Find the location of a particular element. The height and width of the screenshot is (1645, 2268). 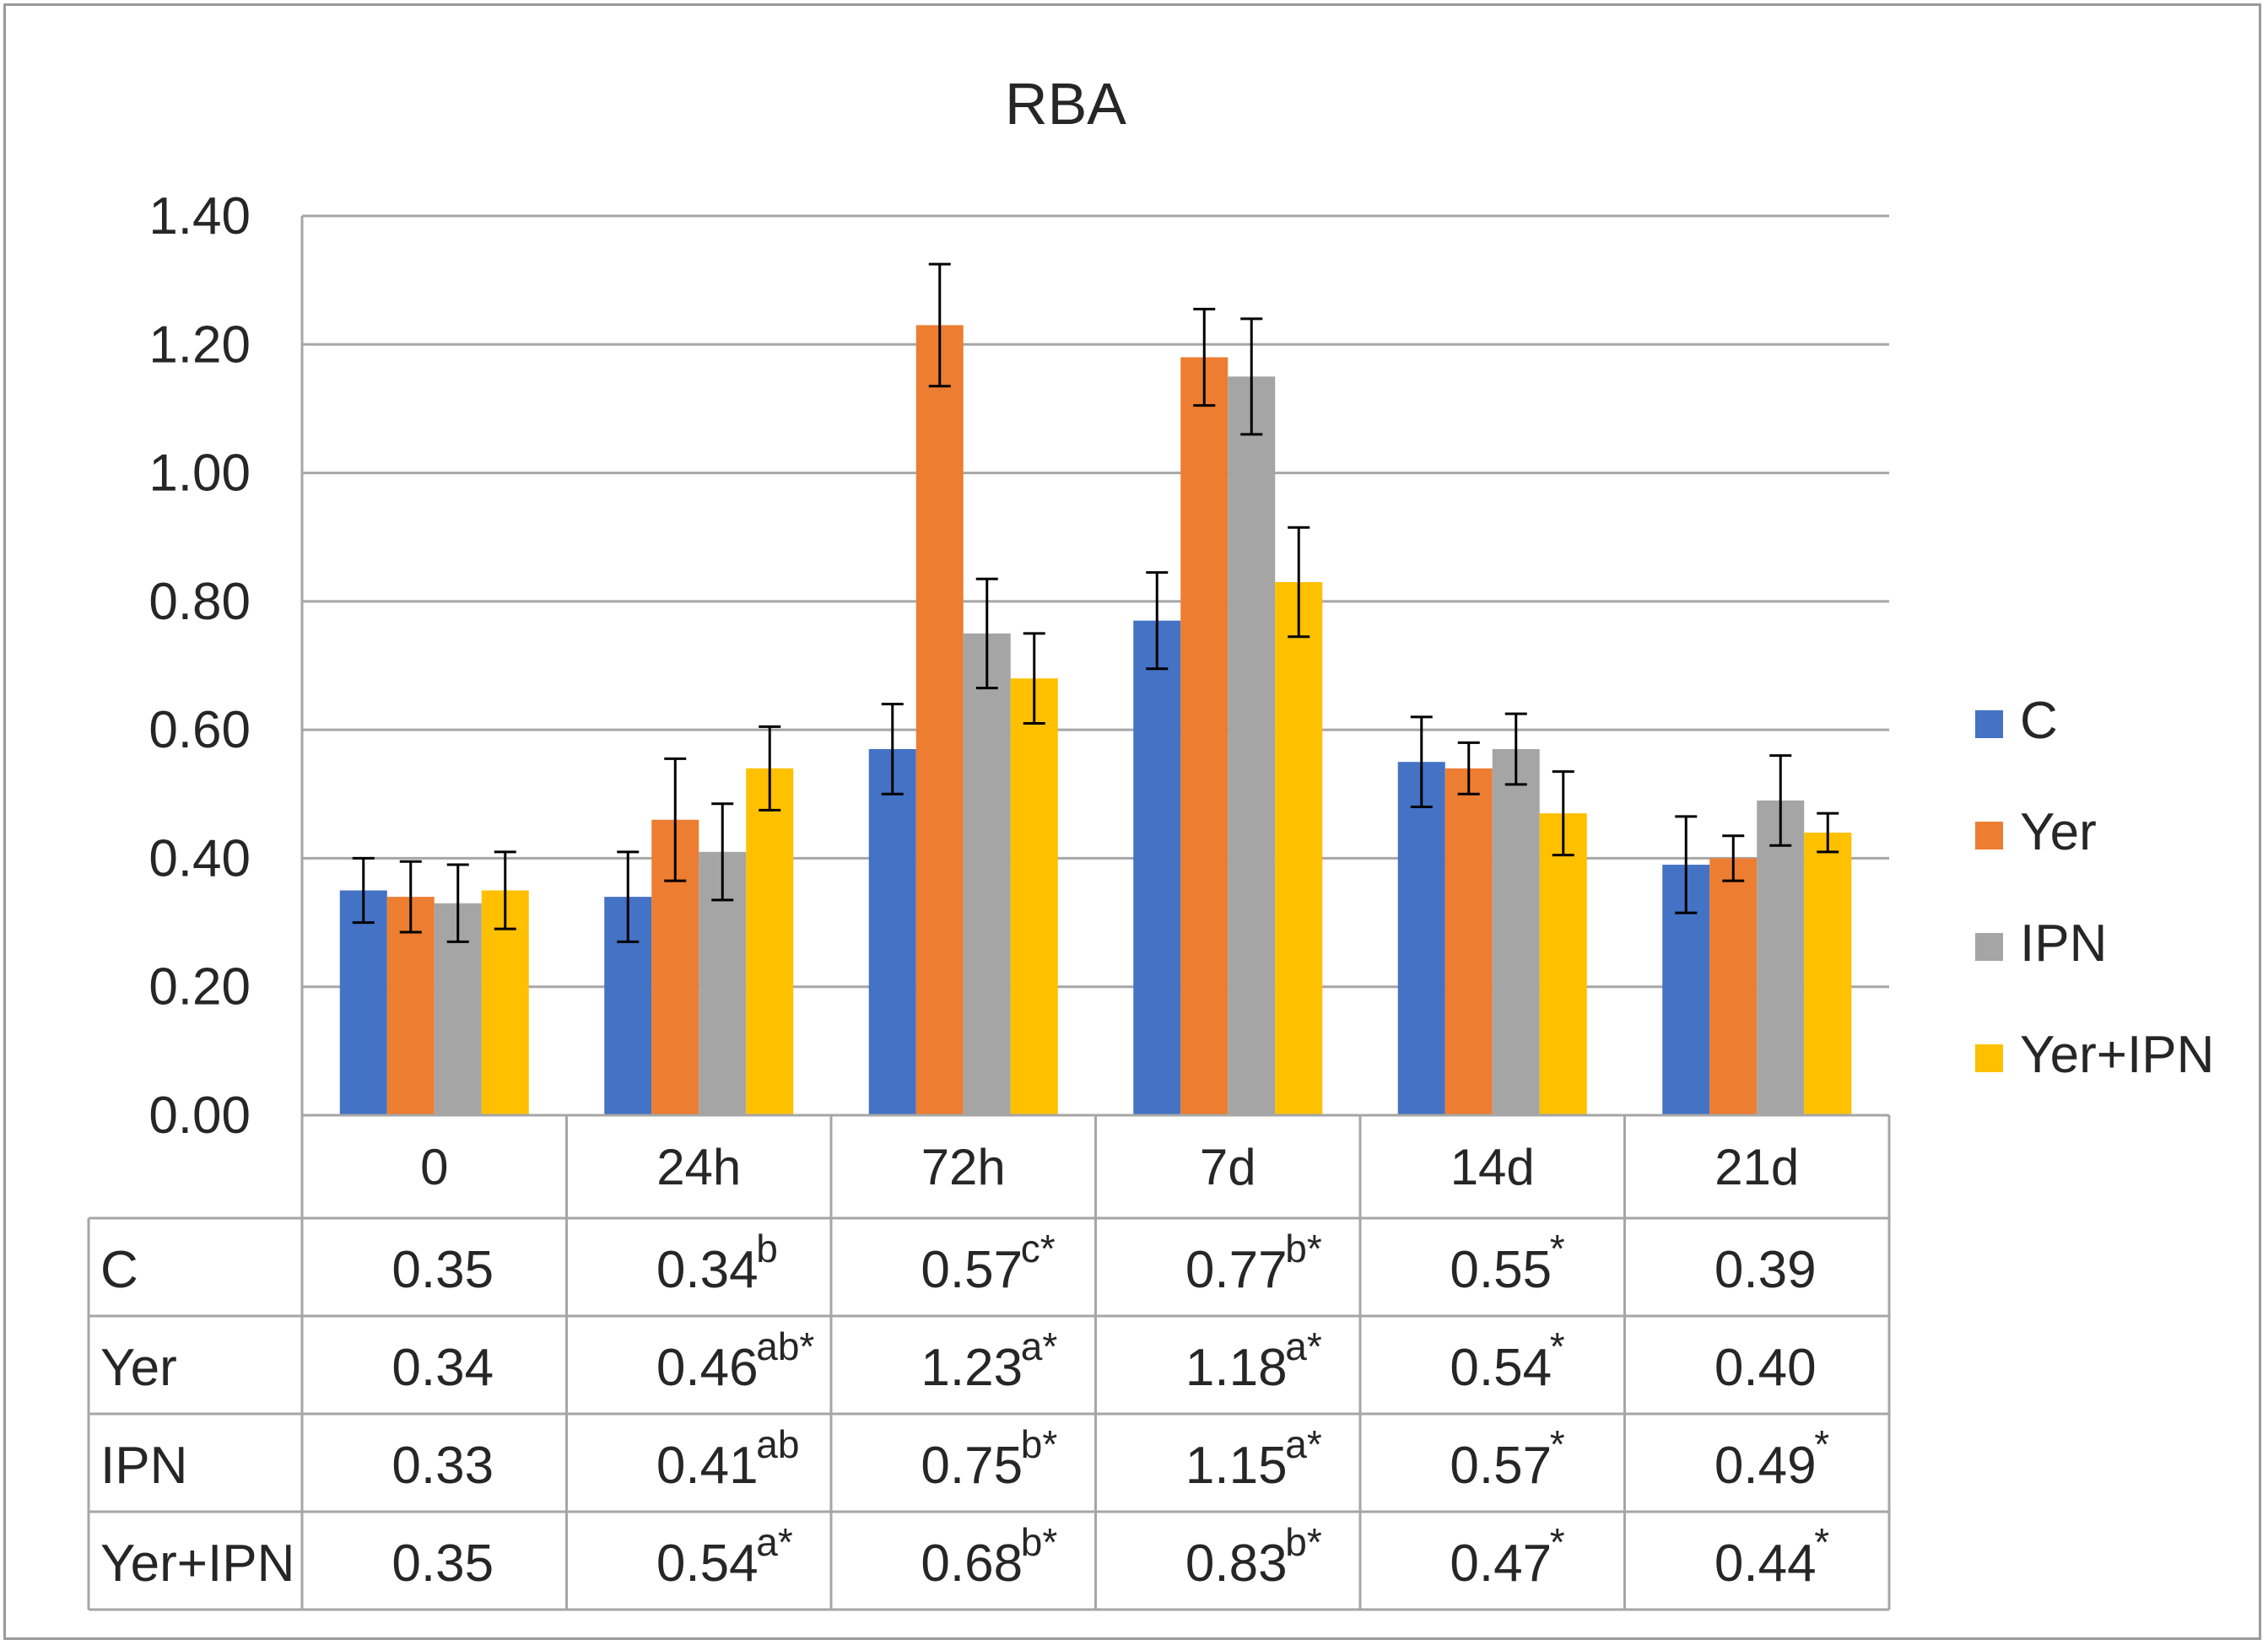

legend-swatch-C is located at coordinates (1989, 724).